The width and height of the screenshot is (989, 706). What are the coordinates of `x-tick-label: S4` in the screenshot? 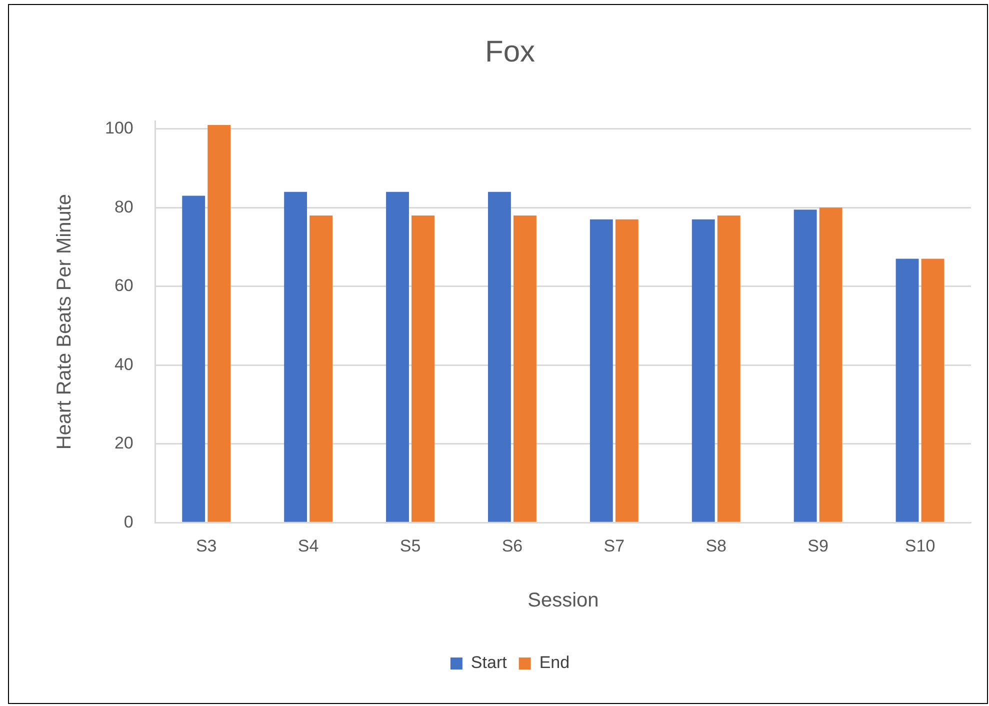 It's located at (308, 546).